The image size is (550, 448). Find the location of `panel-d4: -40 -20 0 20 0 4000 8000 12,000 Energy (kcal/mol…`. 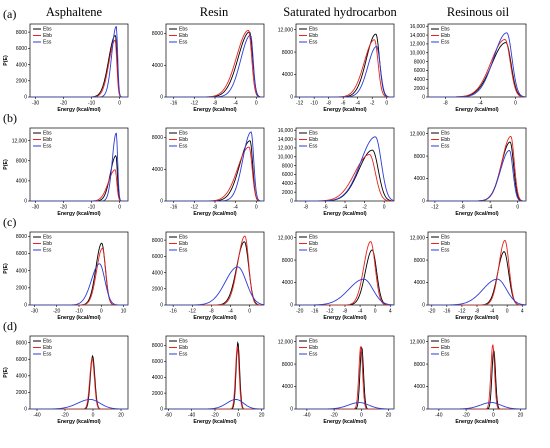

panel-d4: -40 -20 0 20 0 4000 8000 12,000 Energy (kcal/mol… is located at coordinates (468, 380).